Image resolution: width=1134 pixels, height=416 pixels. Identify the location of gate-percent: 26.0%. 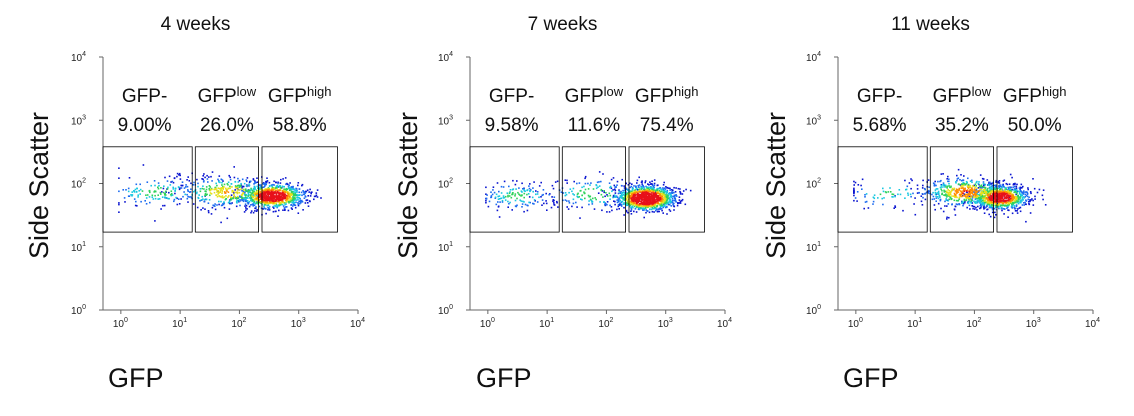
(227, 125).